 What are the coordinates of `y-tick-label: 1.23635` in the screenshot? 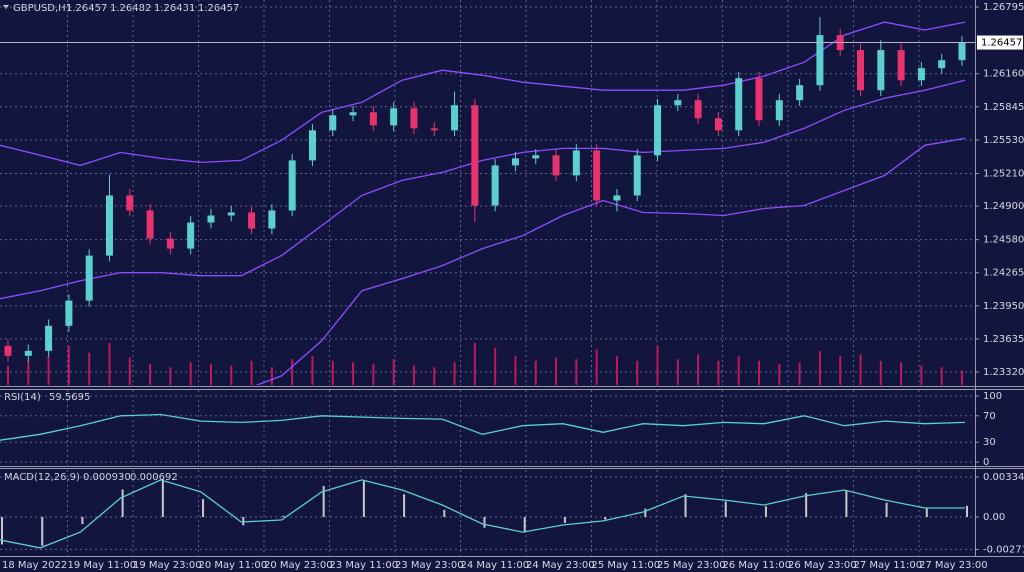 It's located at (1003, 339).